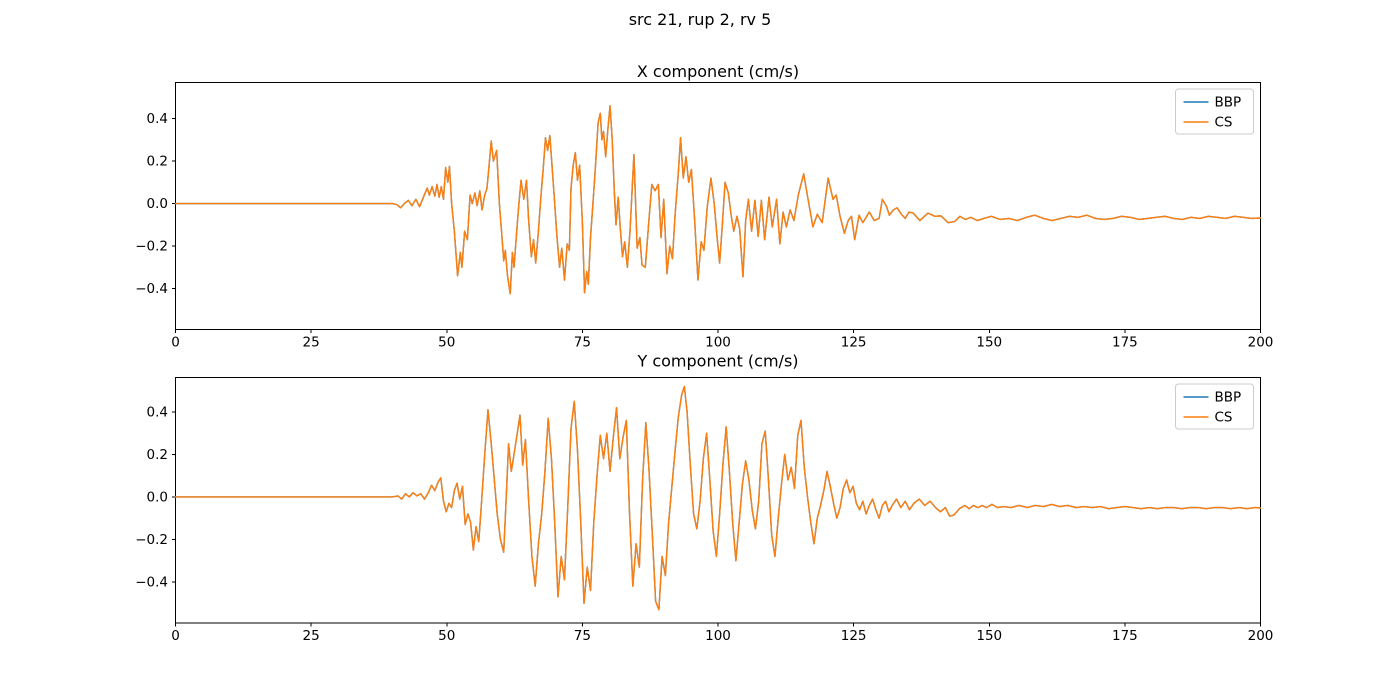 The height and width of the screenshot is (700, 1400). I want to click on chart-x-title: X component (cm/s), so click(718, 71).